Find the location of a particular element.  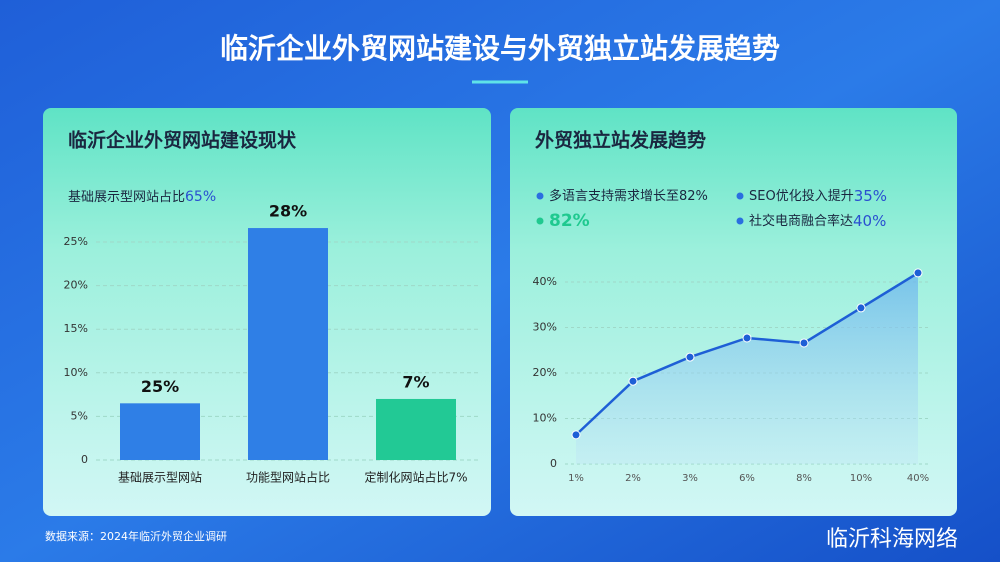

note-text: 多语言支持需求增长至82% is located at coordinates (628, 196).